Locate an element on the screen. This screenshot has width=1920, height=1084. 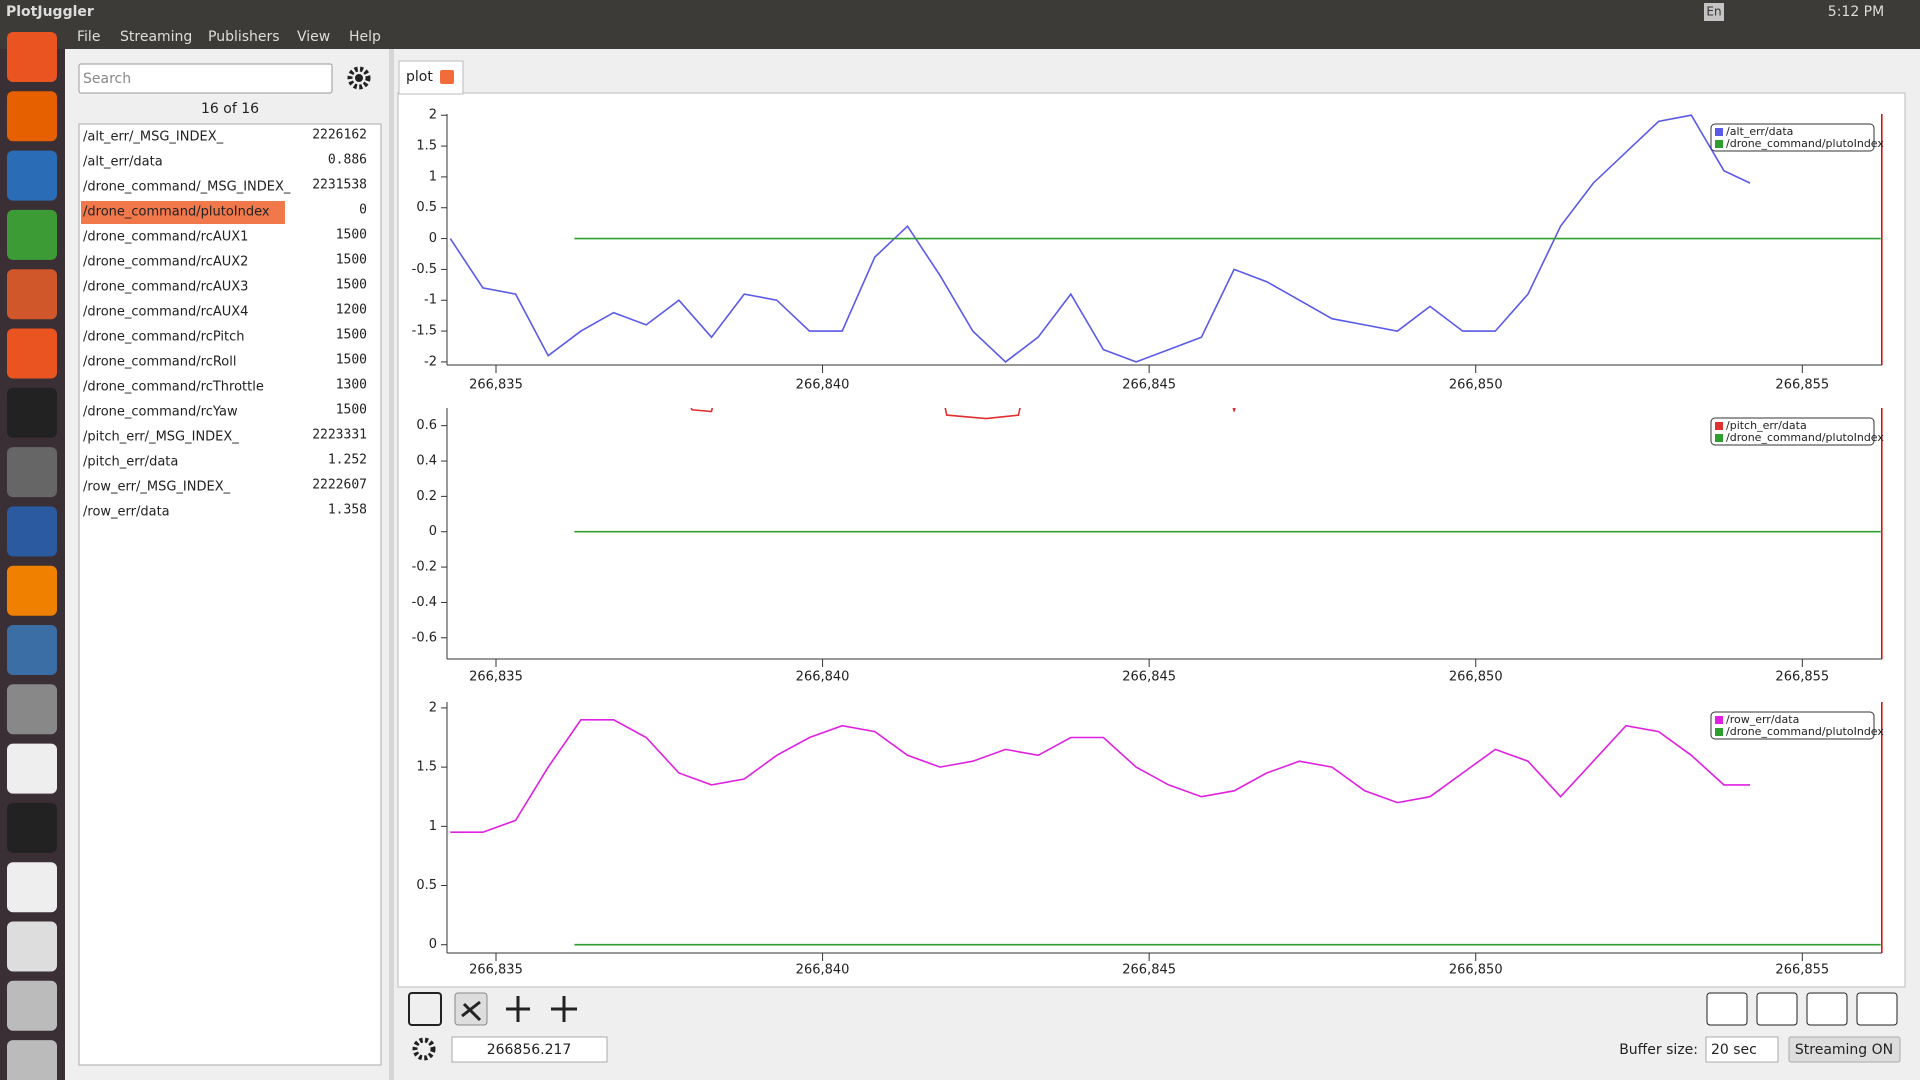
settings-icon-center is located at coordinates (359, 78).